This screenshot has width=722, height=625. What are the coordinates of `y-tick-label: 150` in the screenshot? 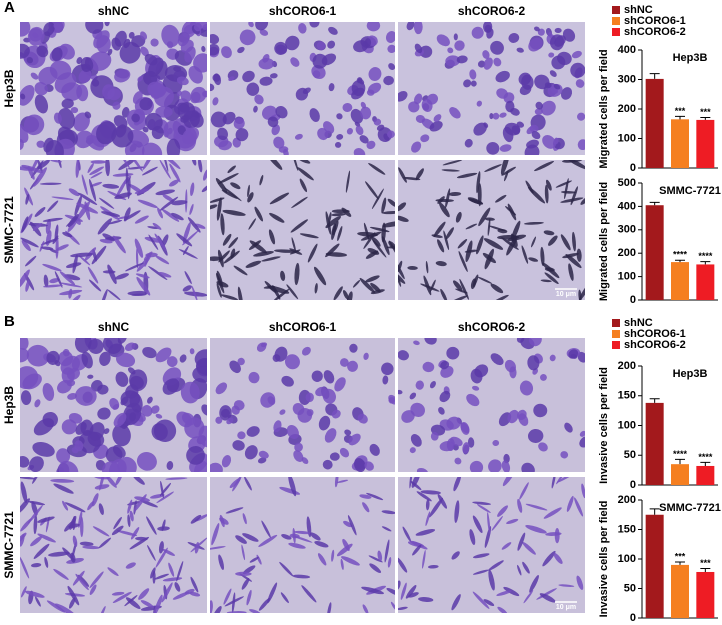 It's located at (627, 529).